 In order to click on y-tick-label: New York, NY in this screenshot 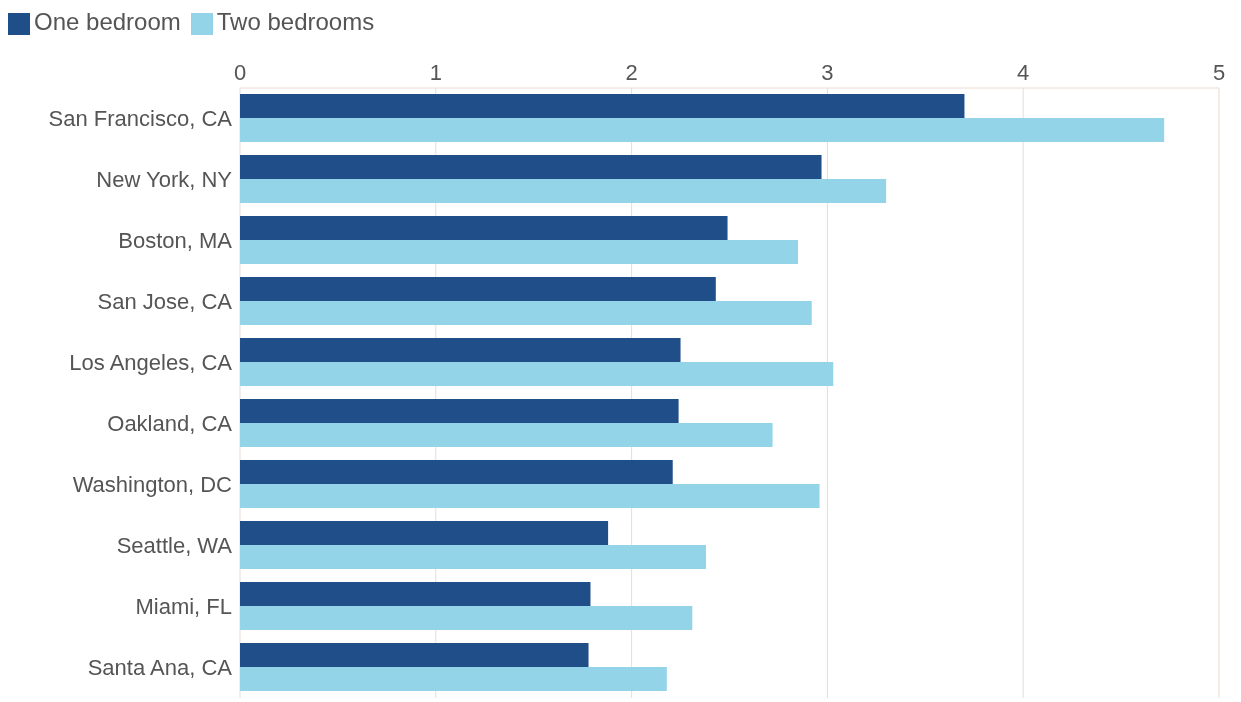, I will do `click(164, 180)`.